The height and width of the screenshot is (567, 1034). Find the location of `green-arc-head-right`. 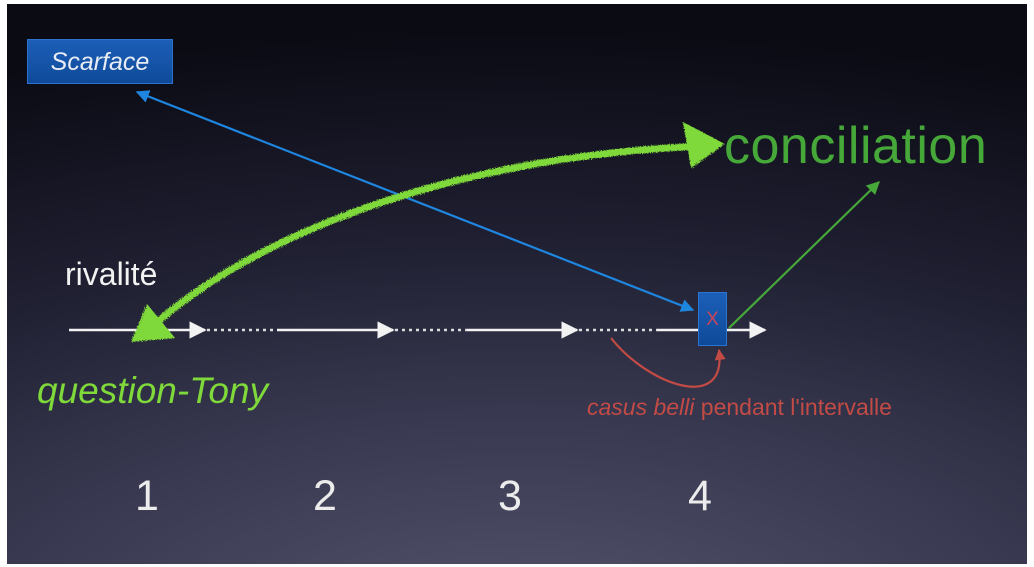

green-arc-head-right is located at coordinates (704, 145).